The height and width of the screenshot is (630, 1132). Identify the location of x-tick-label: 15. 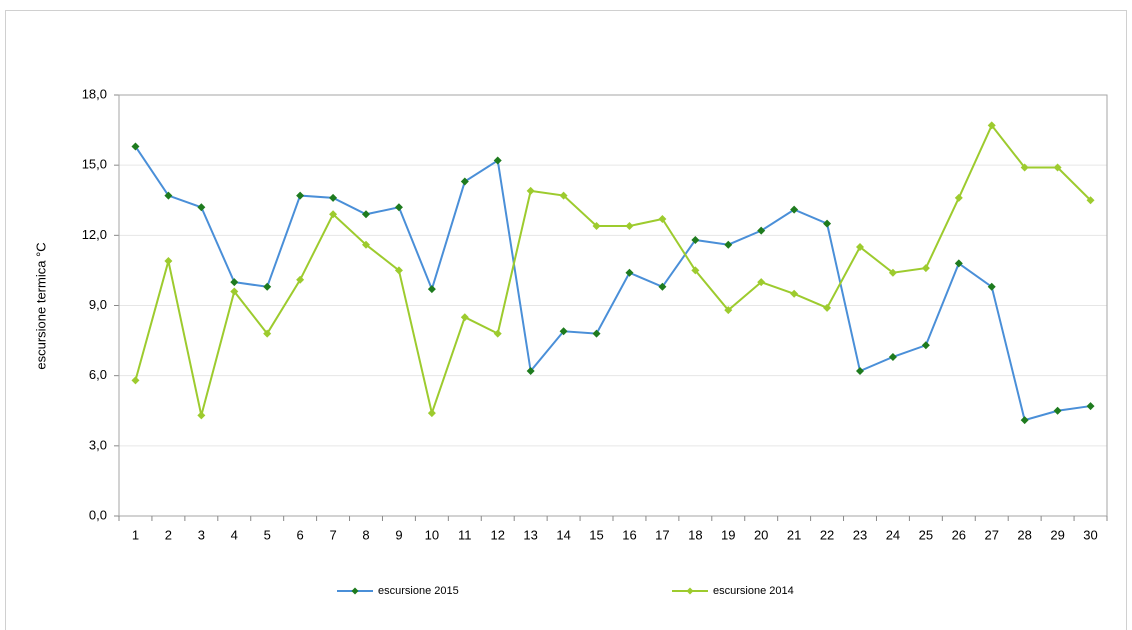
(596, 534).